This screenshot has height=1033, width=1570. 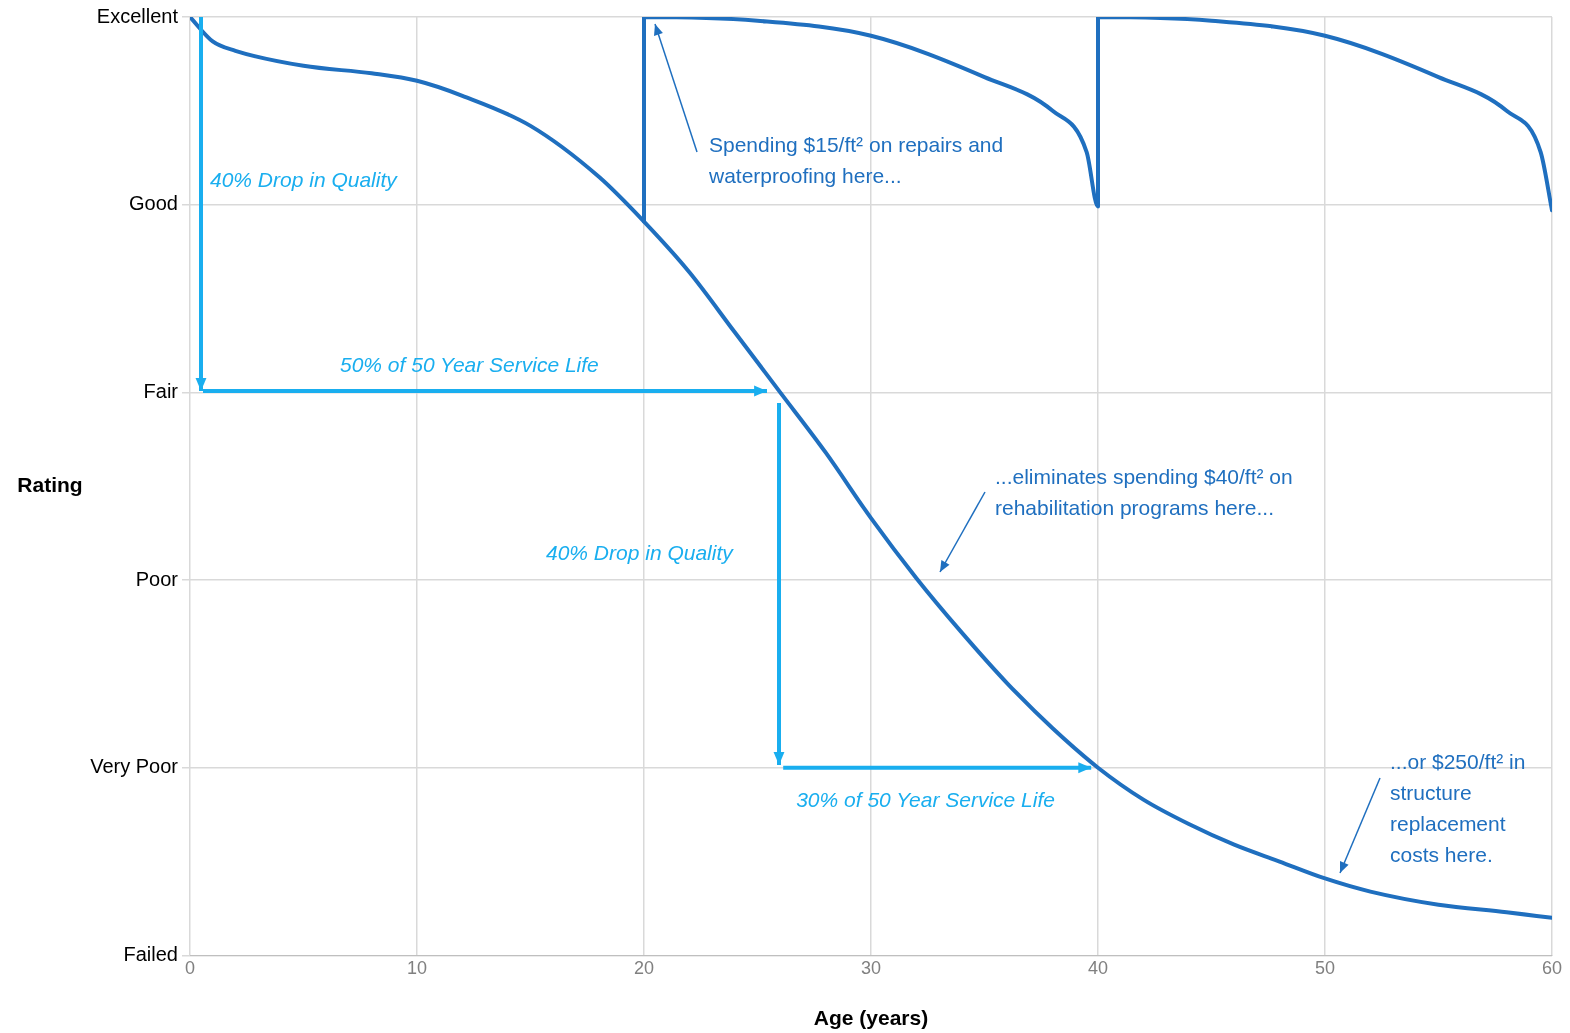 I want to click on x-tick-label: 40, so click(x=1098, y=968).